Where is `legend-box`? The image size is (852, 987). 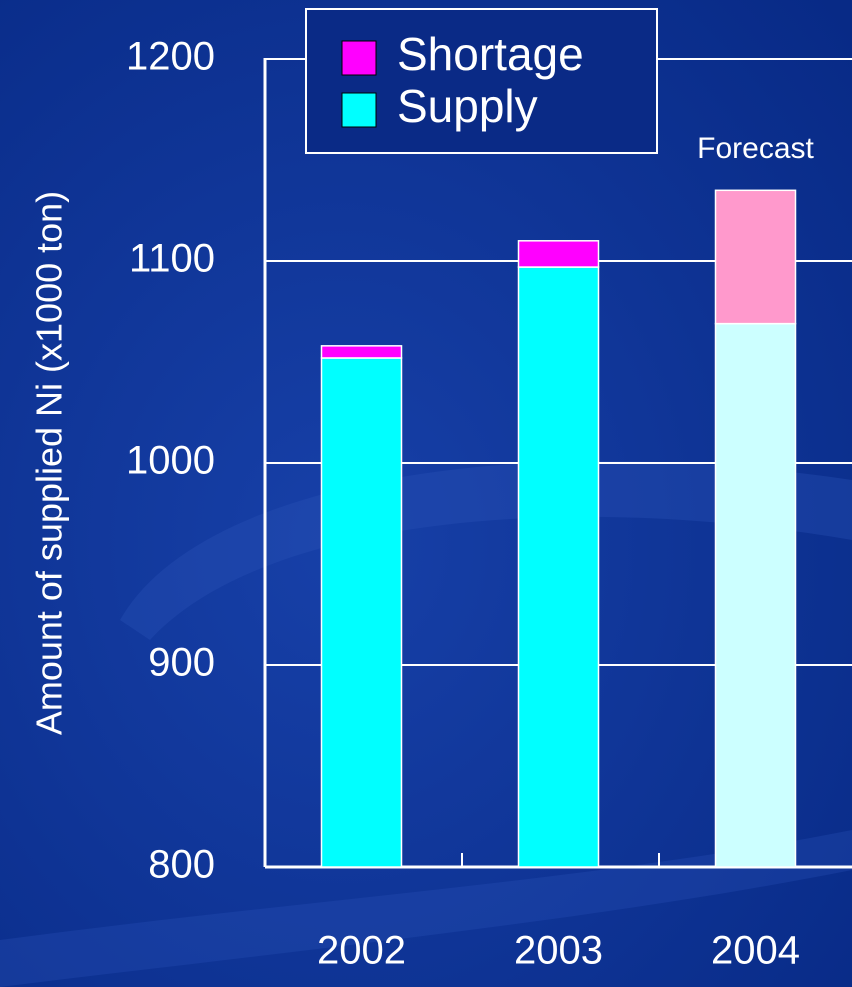
legend-box is located at coordinates (481, 81).